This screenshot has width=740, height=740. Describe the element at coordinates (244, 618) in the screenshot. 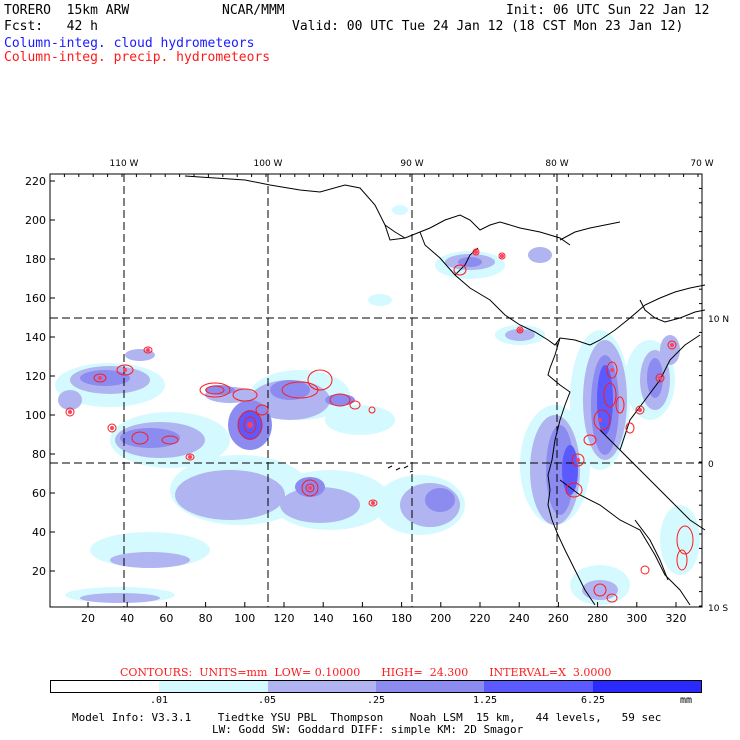

I see `x-tick-label: 100` at that location.